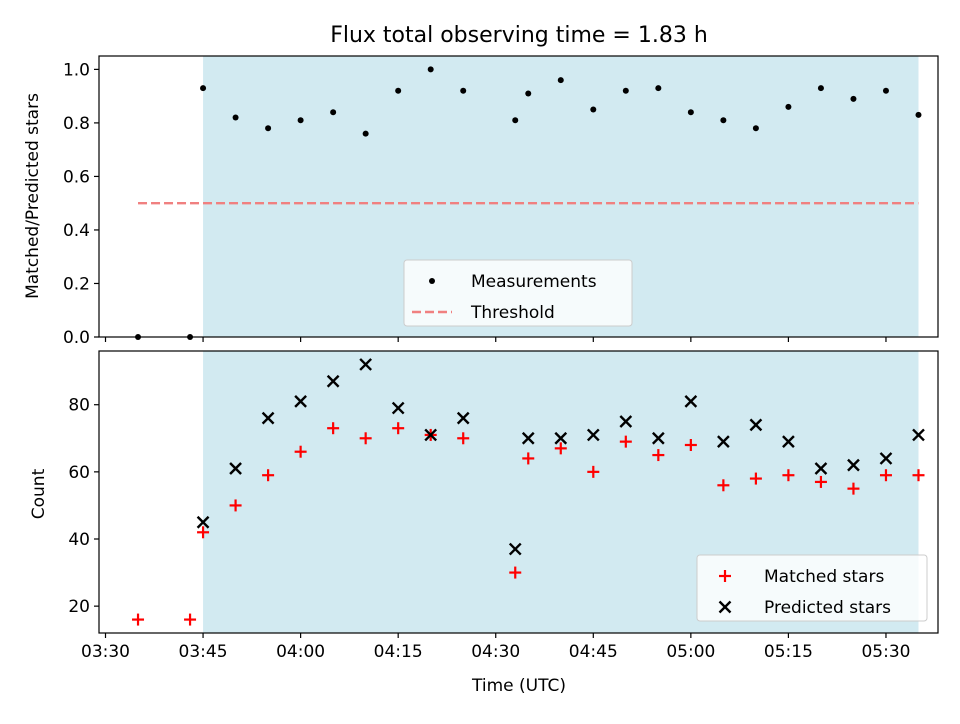 The width and height of the screenshot is (960, 724). Describe the element at coordinates (534, 282) in the screenshot. I see `top-legend-label-0: Measurements` at that location.